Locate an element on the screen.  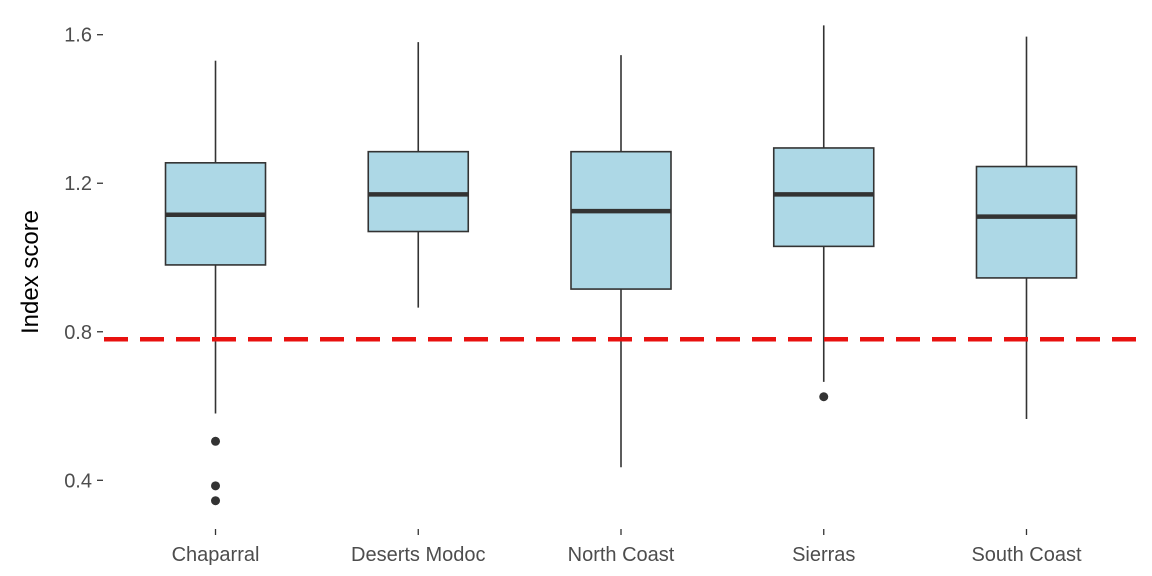
x-tick-label: Sierras is located at coordinates (823, 555).